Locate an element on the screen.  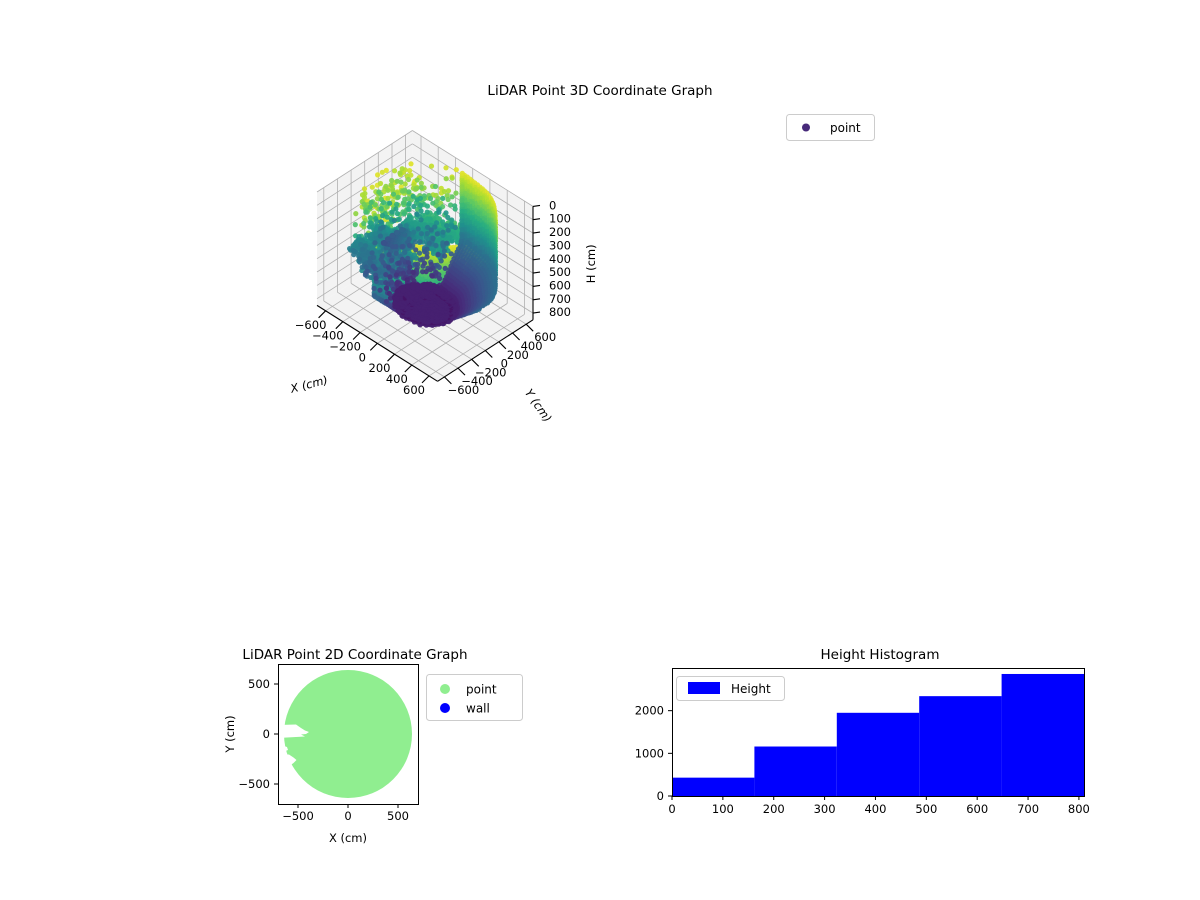
plot3d-title: LiDAR Point 3D Coordinate Graph is located at coordinates (600, 91).